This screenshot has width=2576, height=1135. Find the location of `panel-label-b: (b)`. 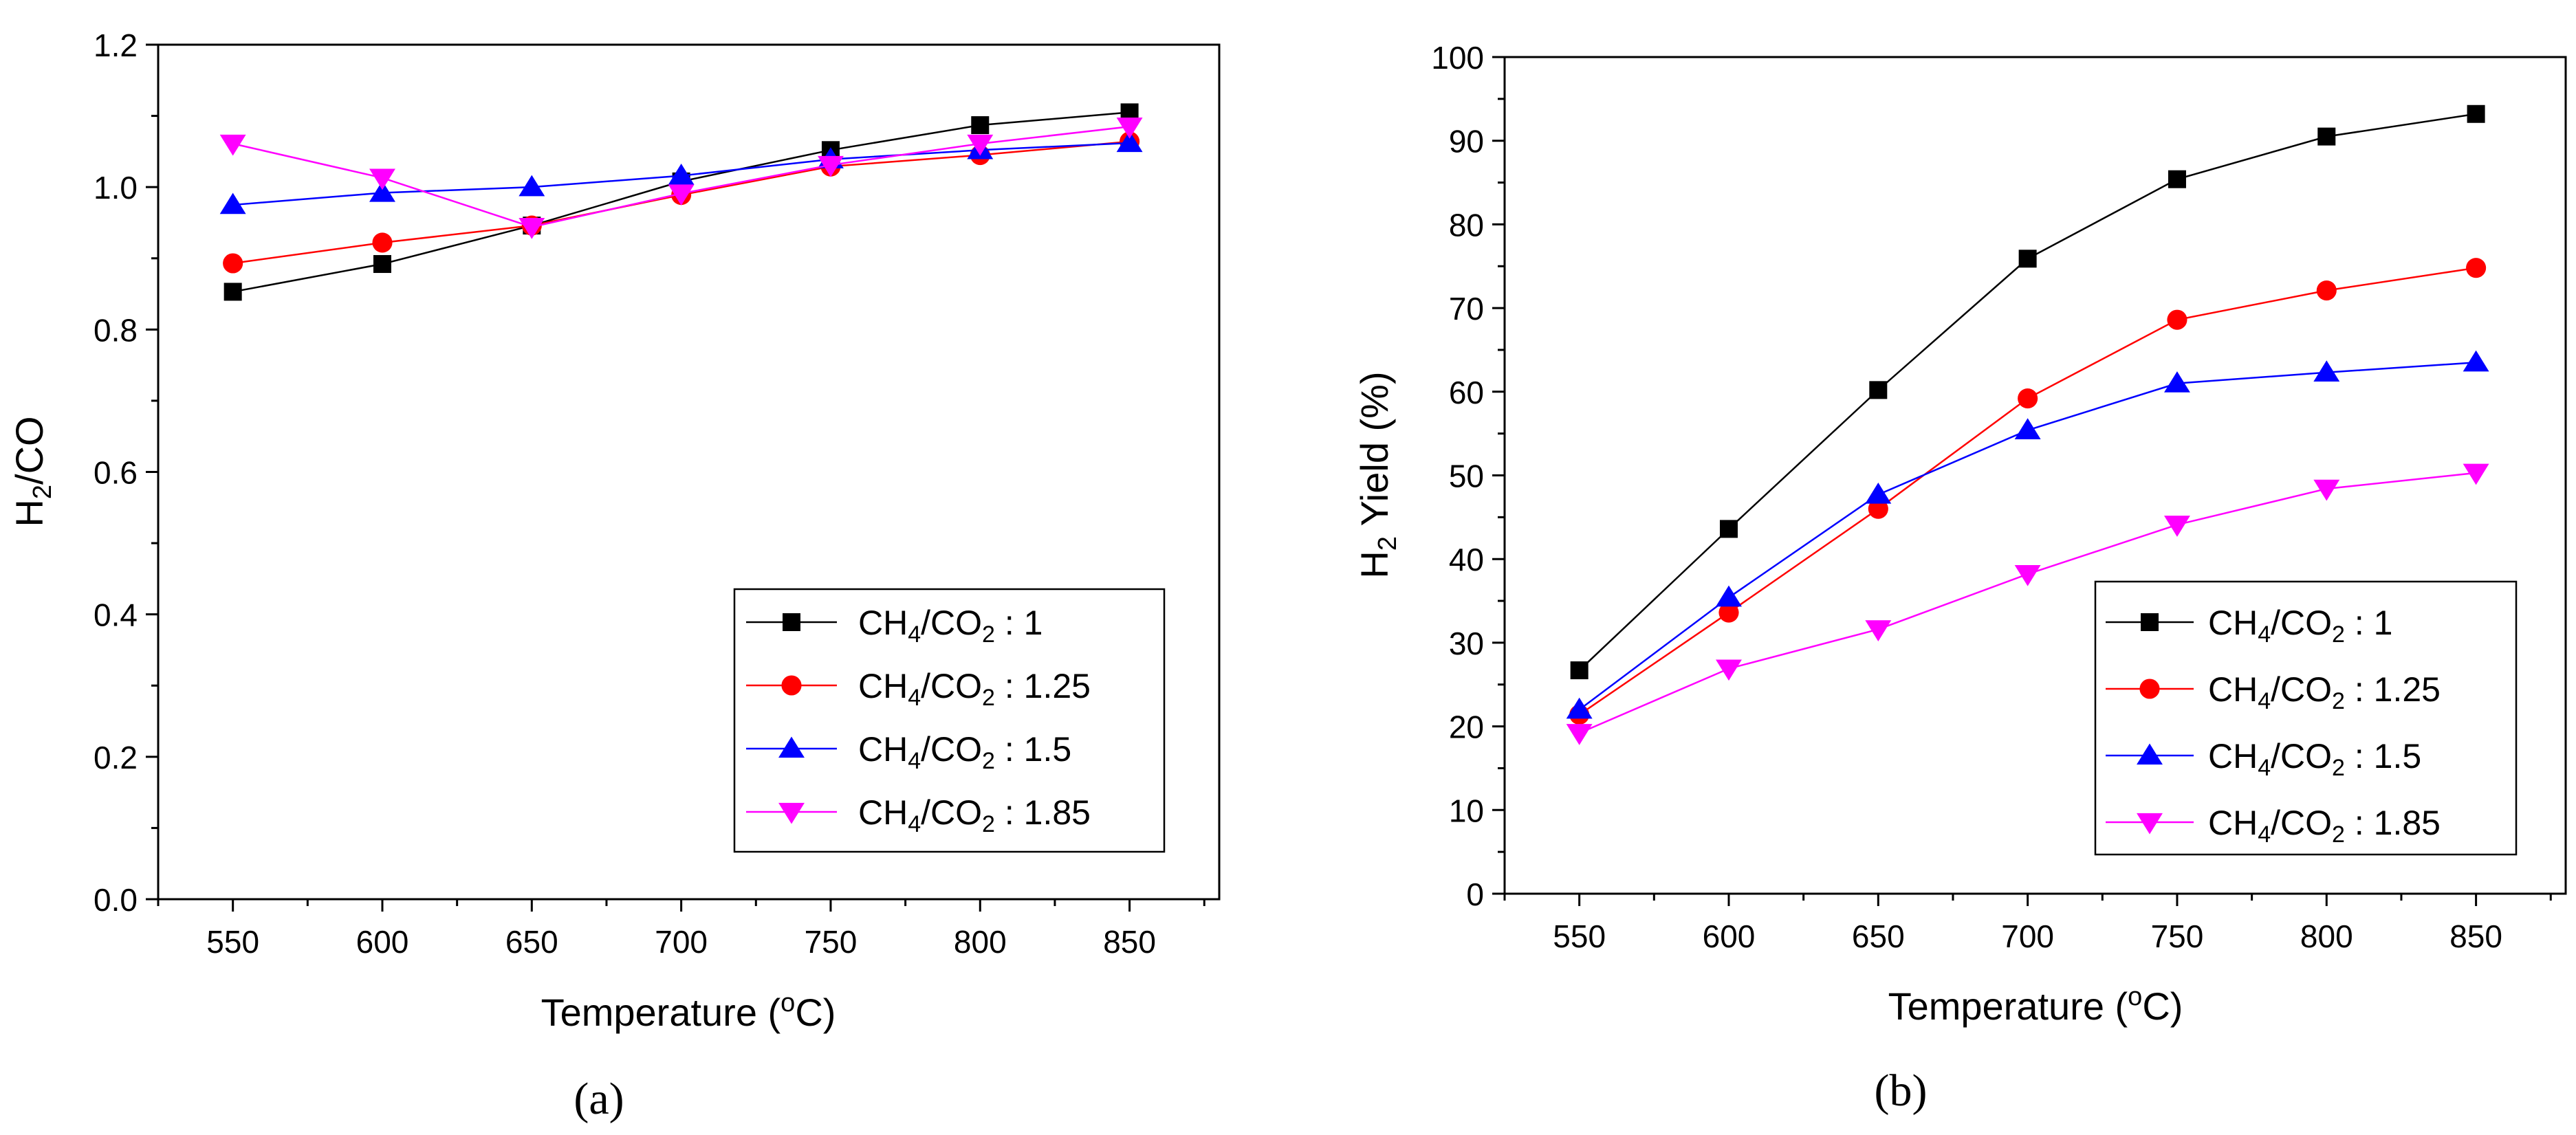

panel-label-b: (b) is located at coordinates (1901, 1091).